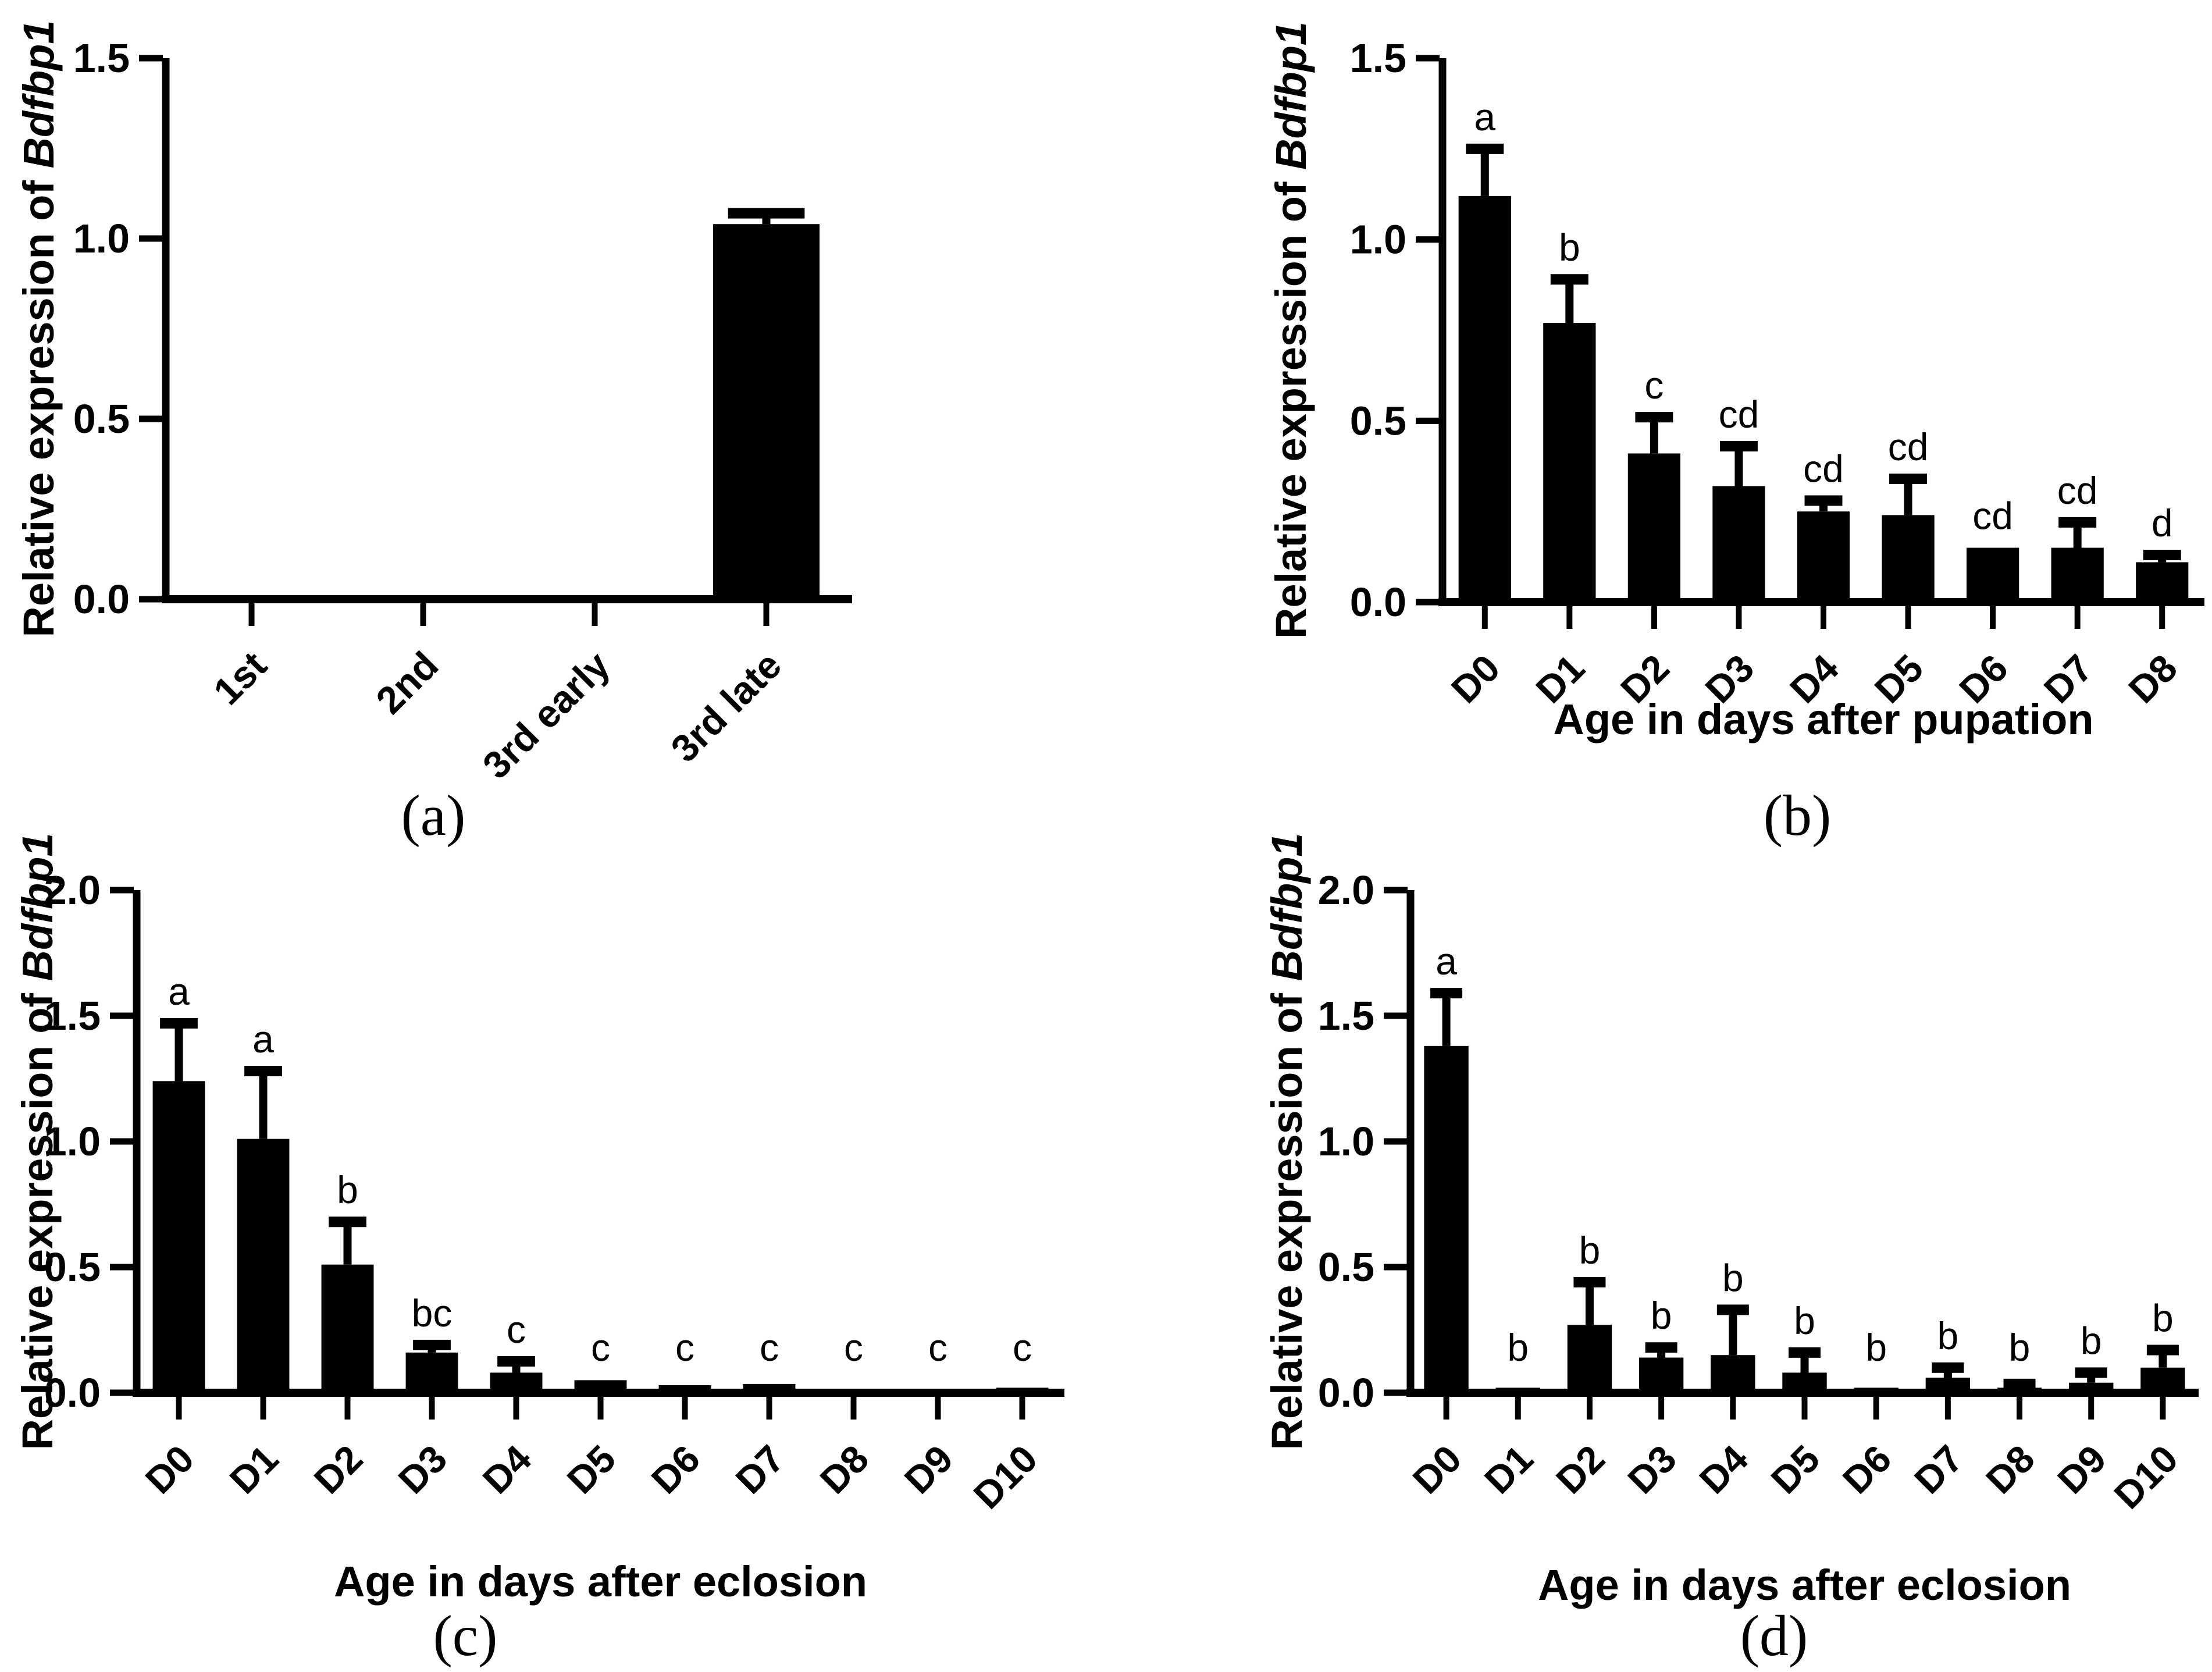  I want to click on caption-c: (c), so click(465, 1636).